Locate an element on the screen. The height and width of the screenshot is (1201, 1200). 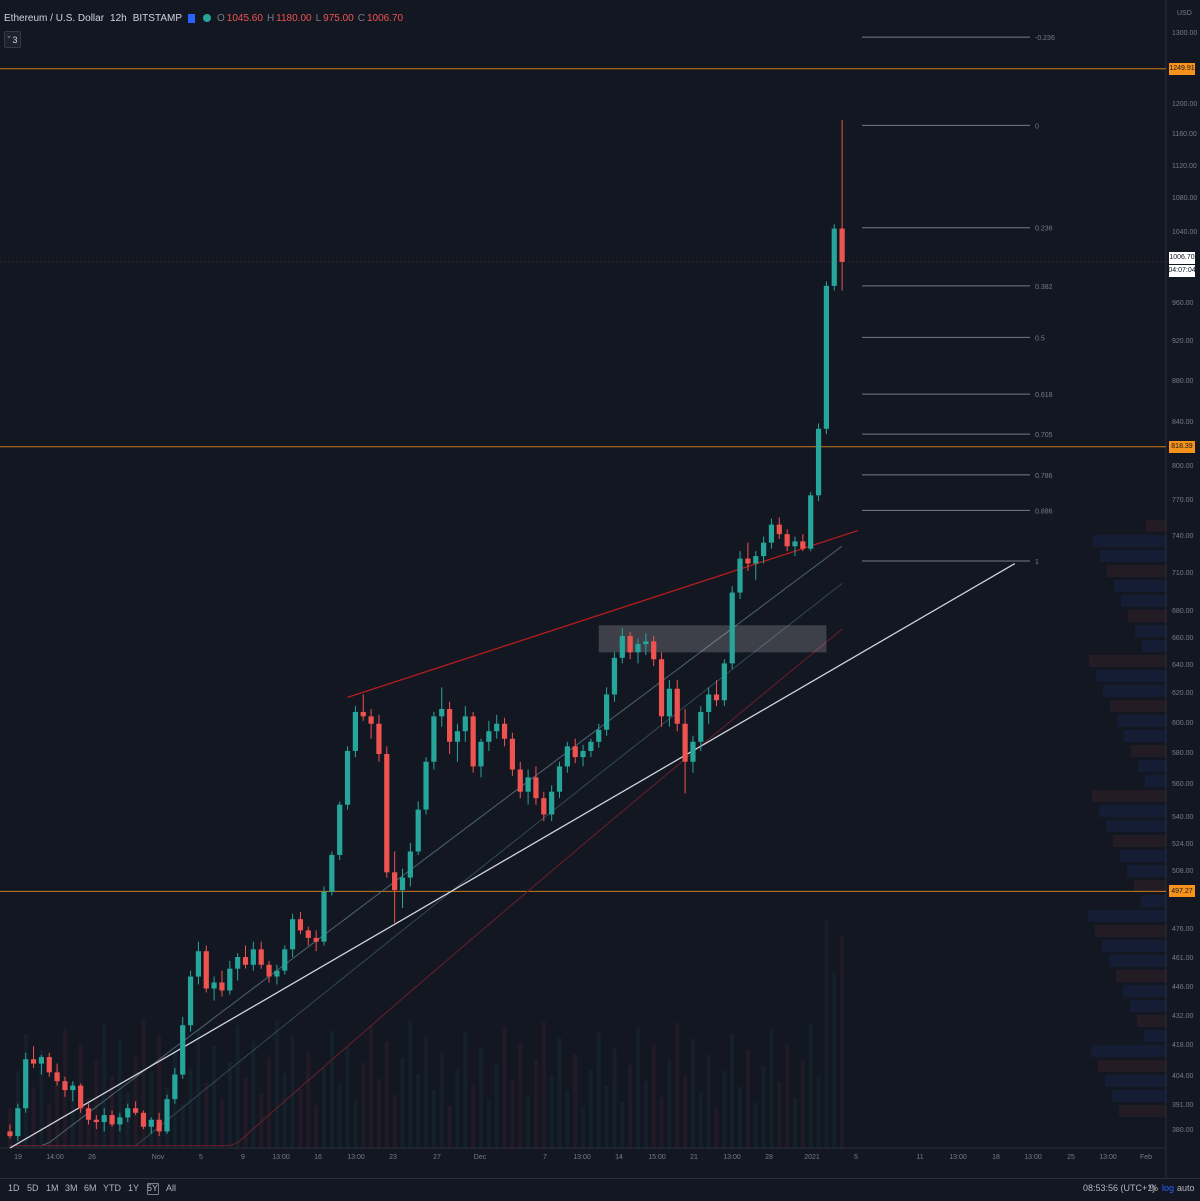
flag-icon is located at coordinates (191, 18).